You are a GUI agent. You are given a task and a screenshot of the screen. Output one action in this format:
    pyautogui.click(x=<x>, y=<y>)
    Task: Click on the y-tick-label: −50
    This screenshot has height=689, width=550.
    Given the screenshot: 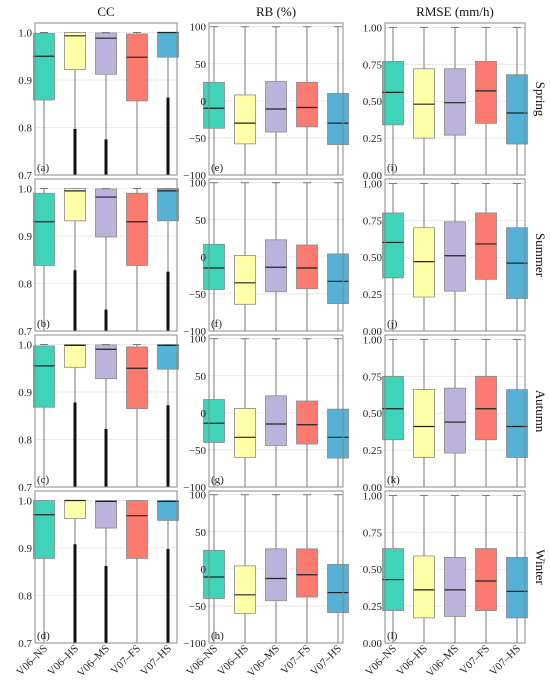 What is the action you would take?
    pyautogui.click(x=198, y=295)
    